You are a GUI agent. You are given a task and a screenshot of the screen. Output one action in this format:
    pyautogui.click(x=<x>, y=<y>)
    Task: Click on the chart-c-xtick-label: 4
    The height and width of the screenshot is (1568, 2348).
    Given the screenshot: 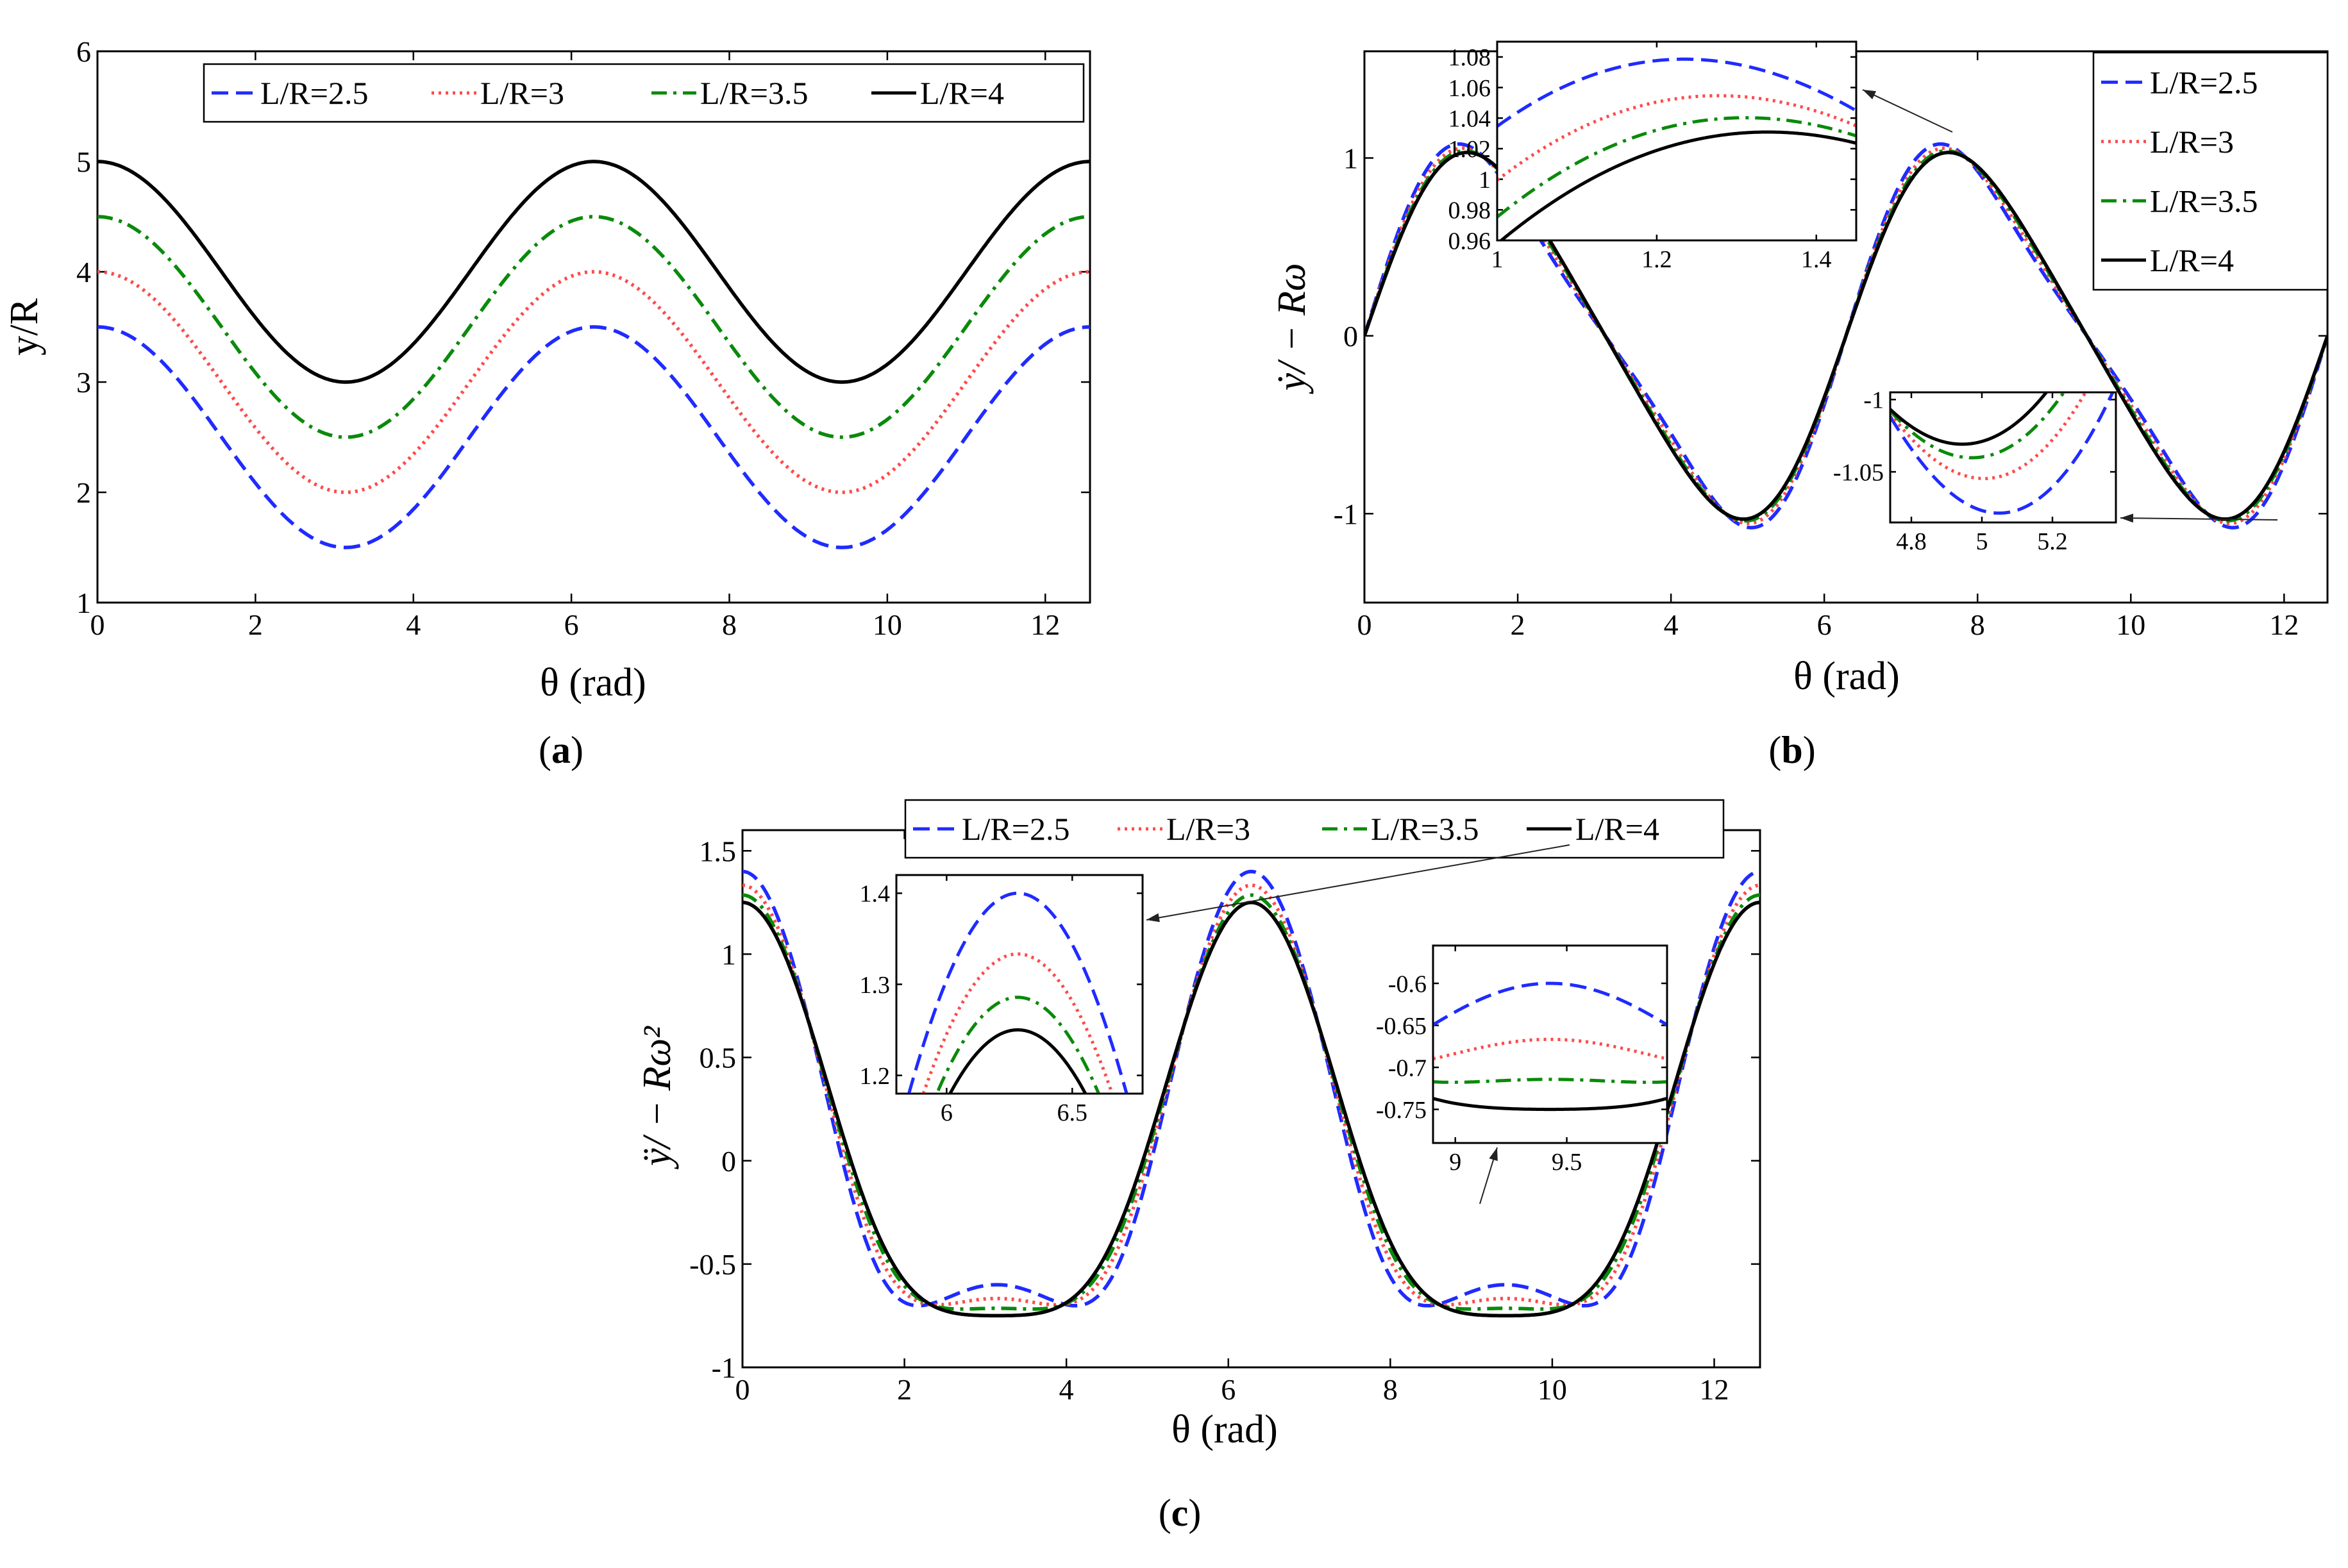 What is the action you would take?
    pyautogui.click(x=1066, y=1389)
    